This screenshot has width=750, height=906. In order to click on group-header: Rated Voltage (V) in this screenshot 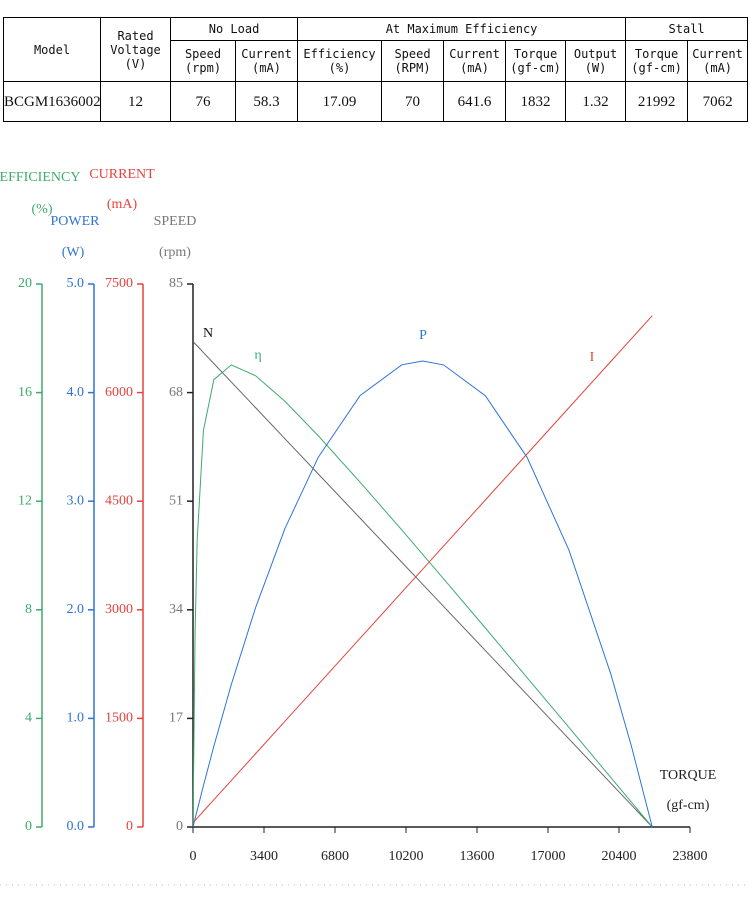, I will do `click(135, 49)`.